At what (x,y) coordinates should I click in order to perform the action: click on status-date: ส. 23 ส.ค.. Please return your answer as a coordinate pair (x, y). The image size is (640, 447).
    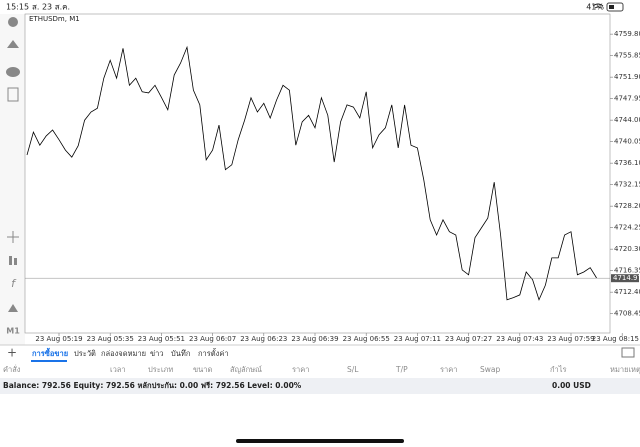
    Looking at the image, I should click on (51, 7).